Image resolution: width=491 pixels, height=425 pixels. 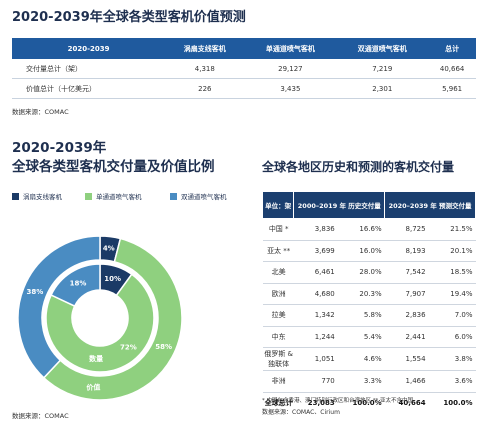 I want to click on source: 数据来源：COMAC、Cirium, so click(x=301, y=412).